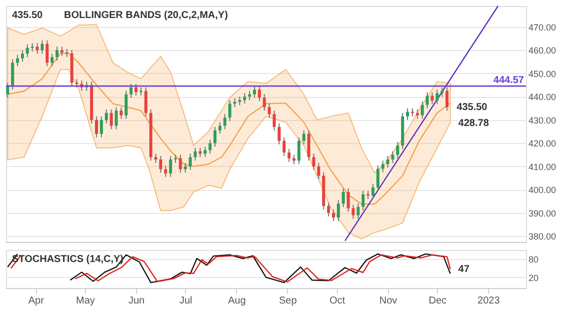  What do you see at coordinates (542, 51) in the screenshot?
I see `y-tick-label: 460.00` at bounding box center [542, 51].